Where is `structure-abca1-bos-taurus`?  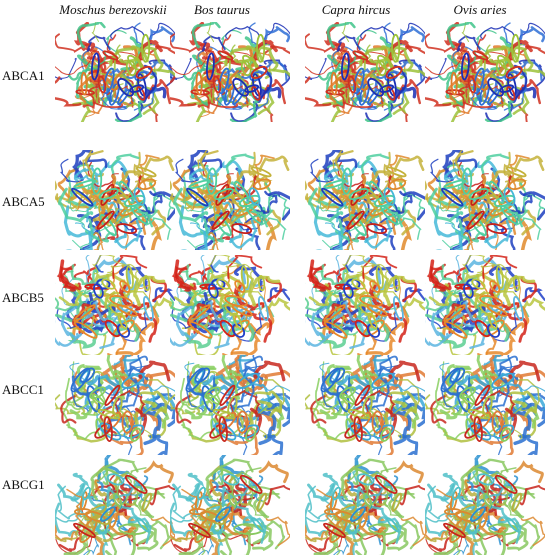
structure-abca1-bos-taurus is located at coordinates (230, 72).